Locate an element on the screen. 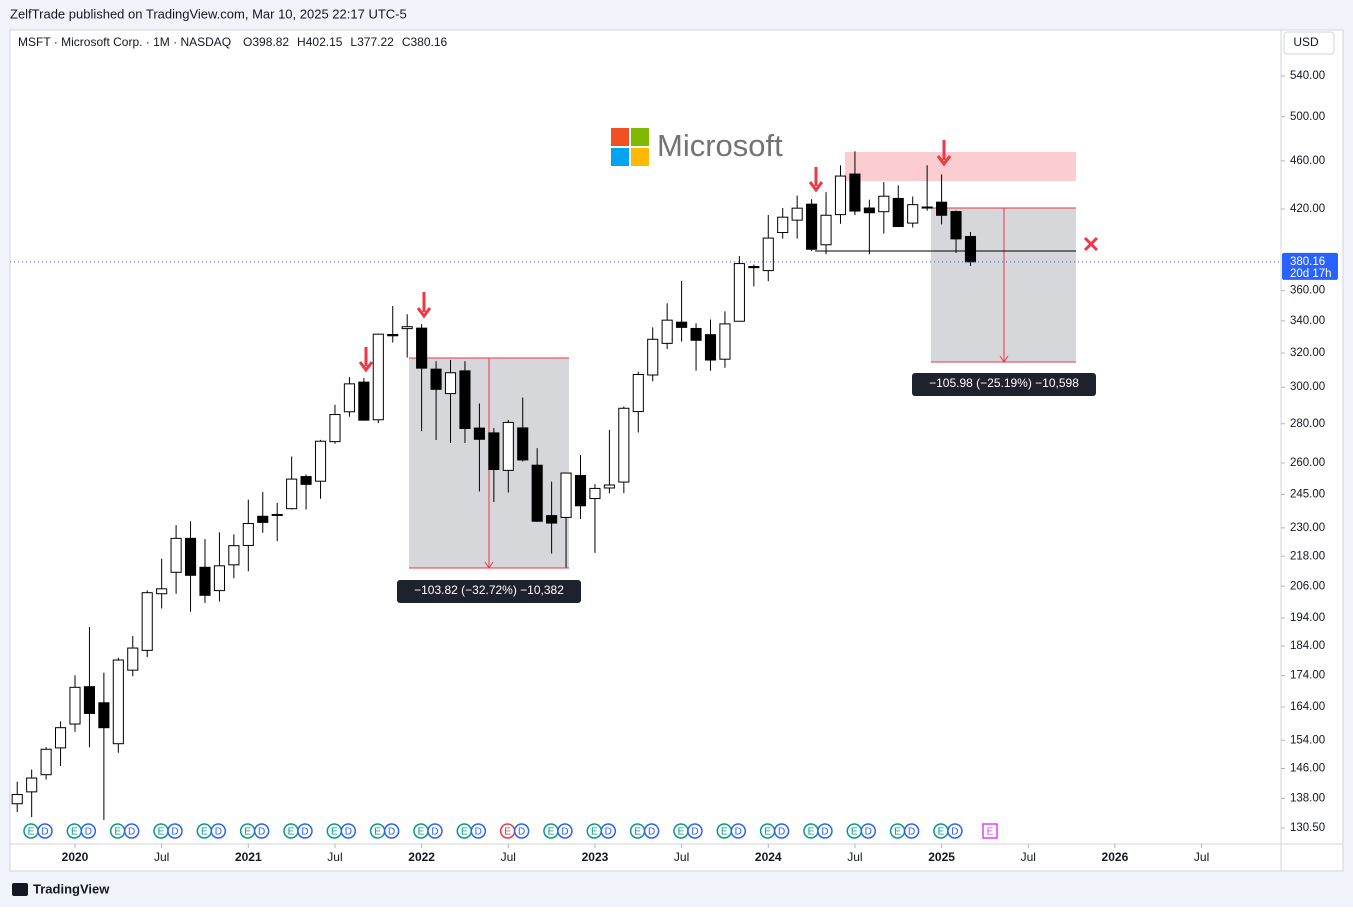  resistance-zone is located at coordinates (960, 166).